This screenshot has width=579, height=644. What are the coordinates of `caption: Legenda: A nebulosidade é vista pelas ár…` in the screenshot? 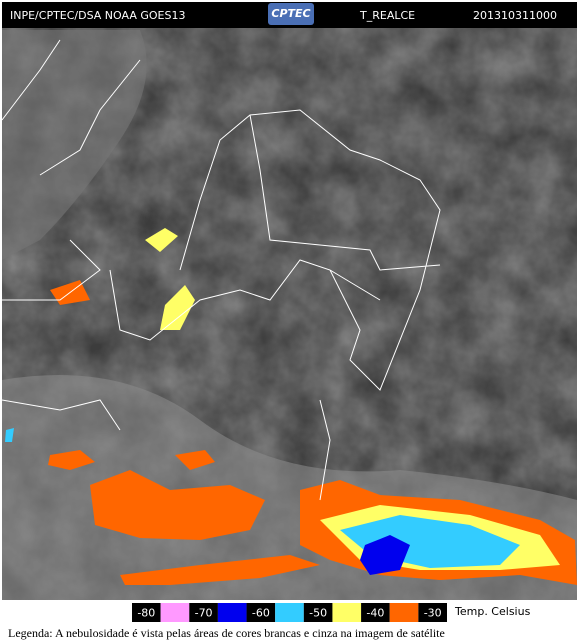 It's located at (226, 633).